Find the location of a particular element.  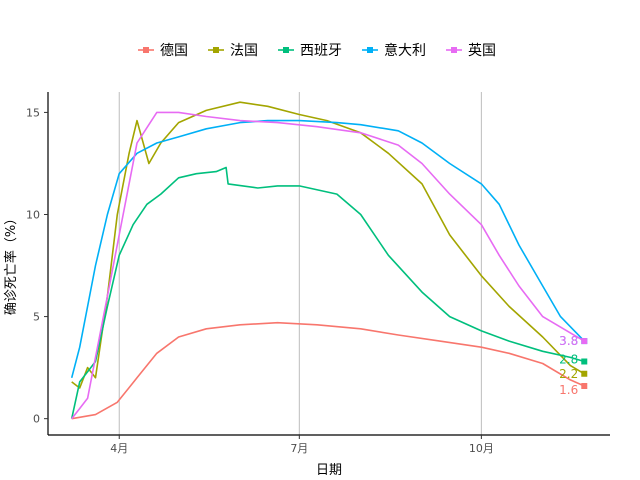

legend-label: 英国 is located at coordinates (482, 50).